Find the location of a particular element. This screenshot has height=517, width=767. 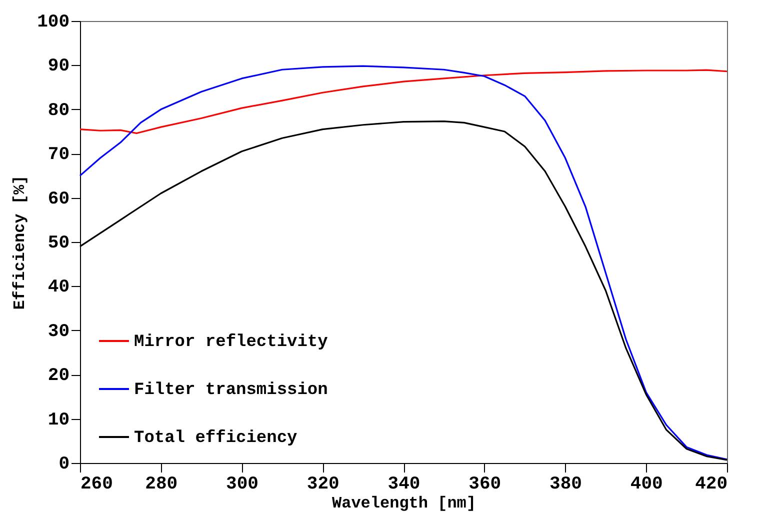

y-tick-label: 30 is located at coordinates (59, 332).